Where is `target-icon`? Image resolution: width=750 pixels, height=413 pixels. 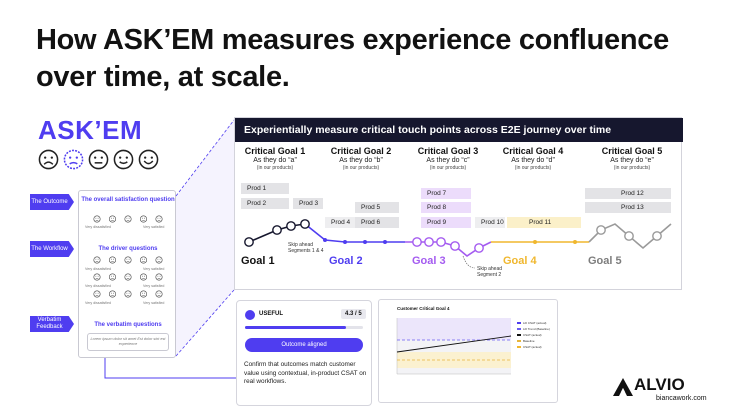 target-icon is located at coordinates (250, 315).